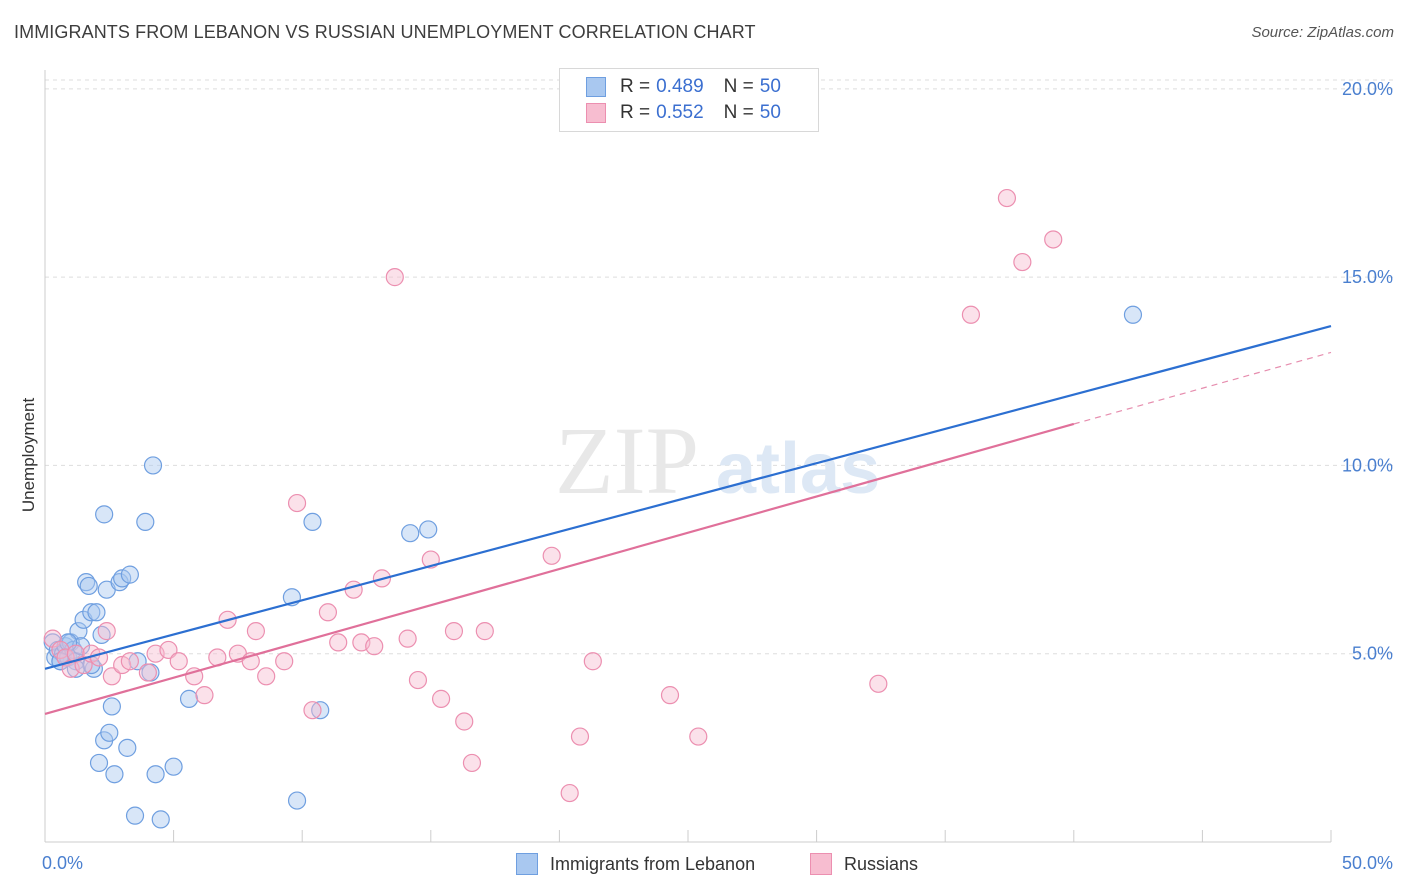 Image resolution: width=1406 pixels, height=892 pixels. I want to click on bottom-legend-russians: Russians, so click(864, 864).